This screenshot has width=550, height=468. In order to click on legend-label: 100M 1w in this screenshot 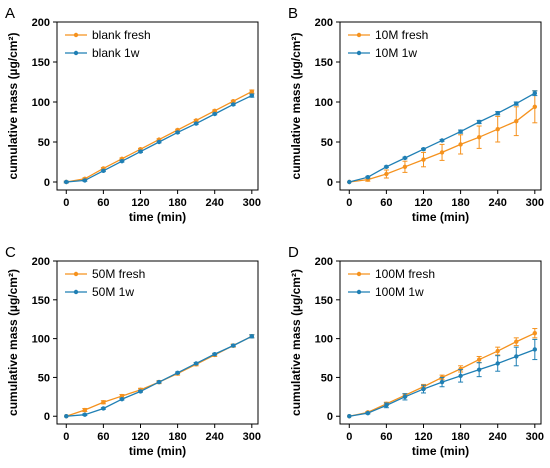, I will do `click(399, 292)`.